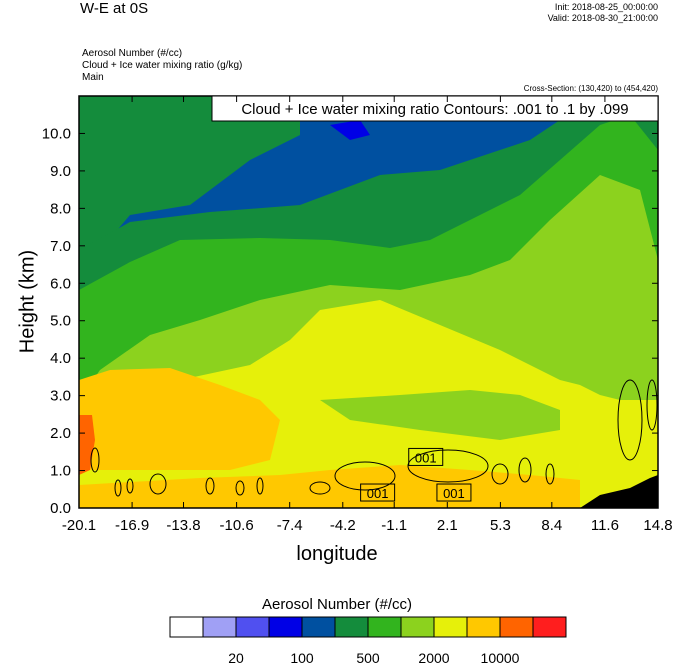 The width and height of the screenshot is (674, 667). I want to click on y-tick-label: 2.0, so click(60, 433).